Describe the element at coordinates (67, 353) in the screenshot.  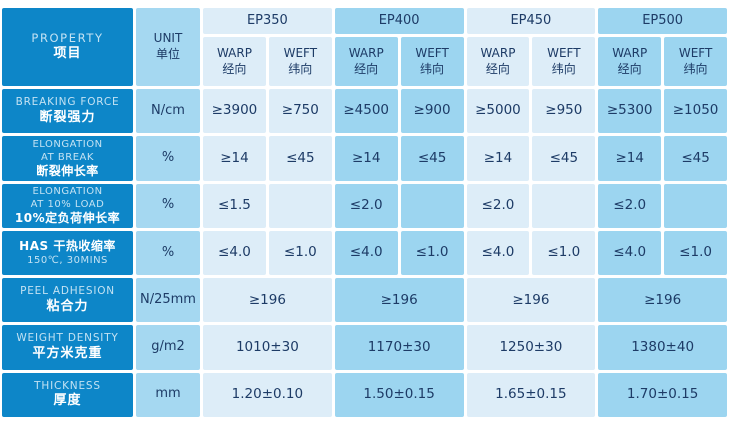
I see `row-label-zh: 平方米克重` at that location.